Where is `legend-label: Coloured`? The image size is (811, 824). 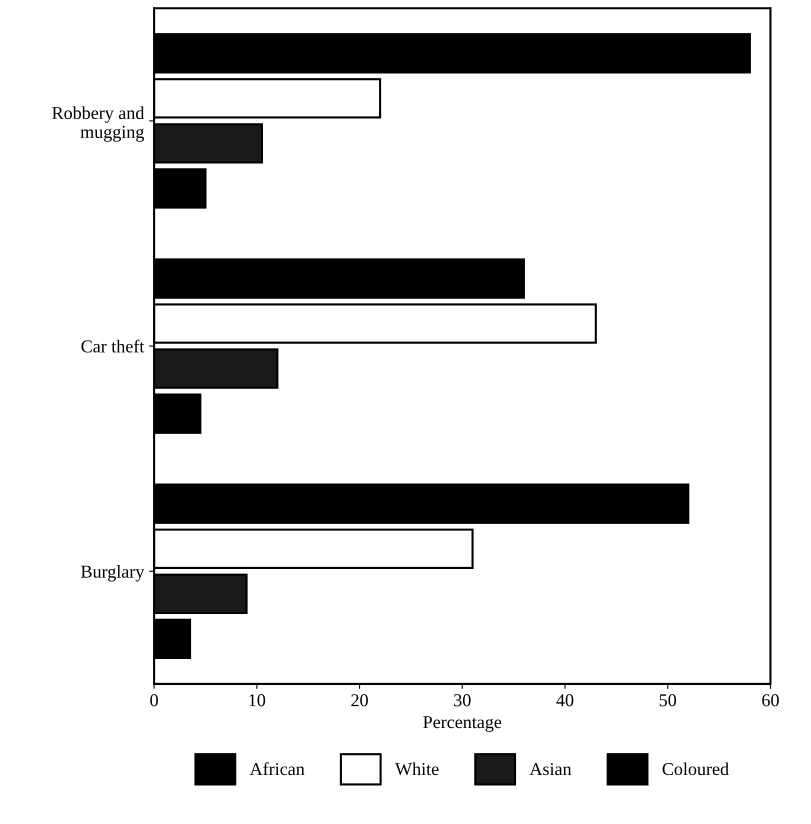 legend-label: Coloured is located at coordinates (695, 769).